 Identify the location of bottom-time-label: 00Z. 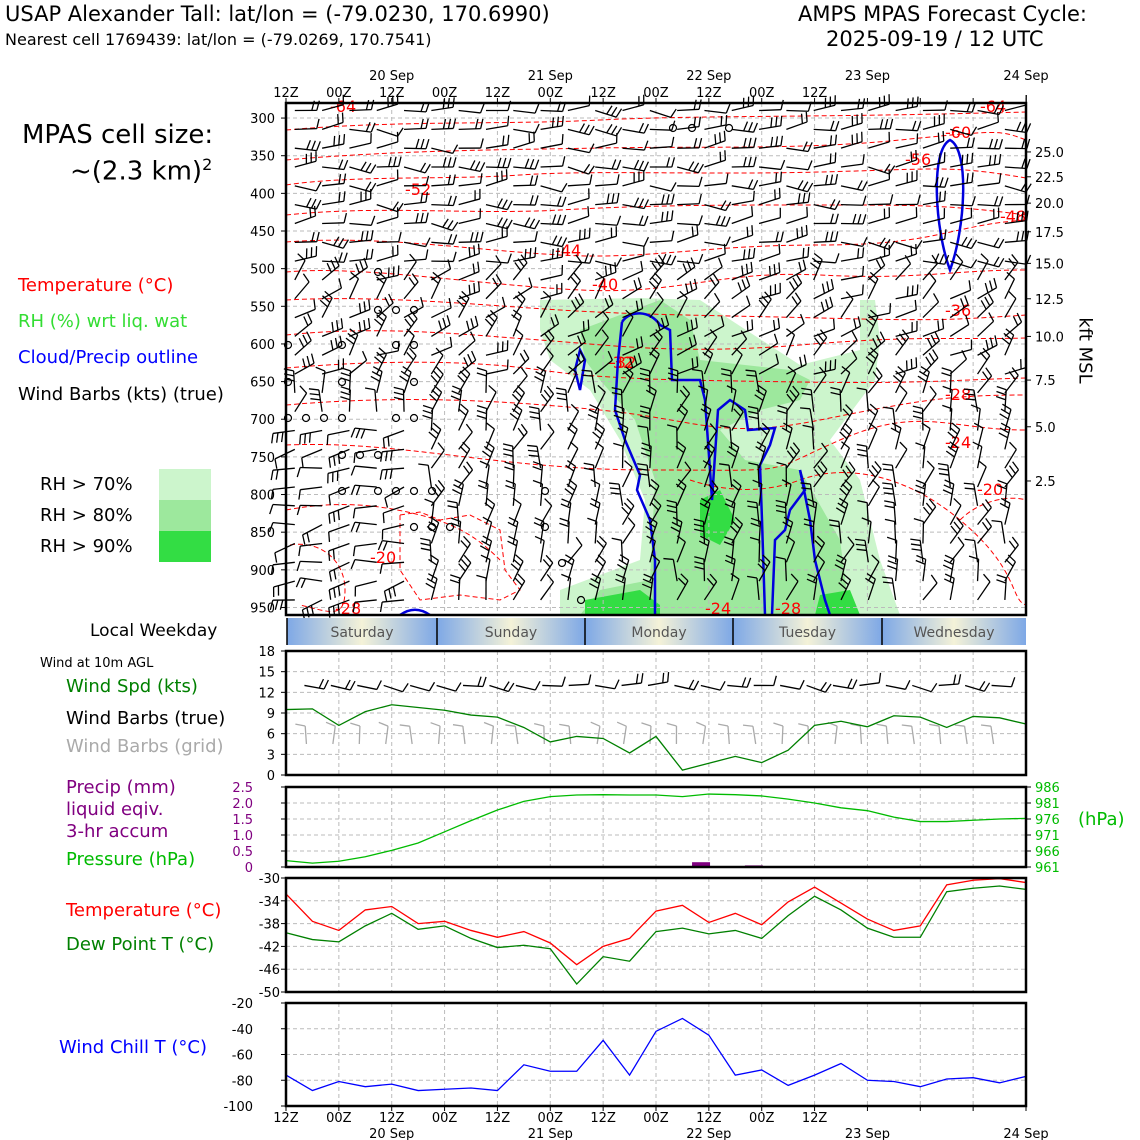
(762, 1118).